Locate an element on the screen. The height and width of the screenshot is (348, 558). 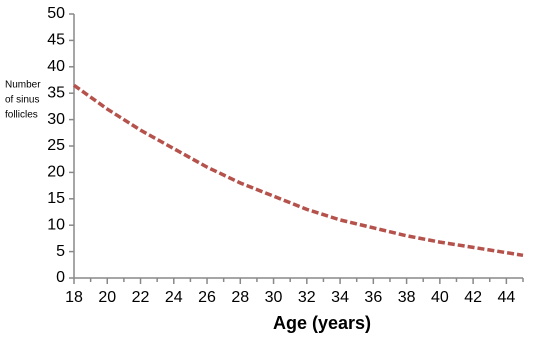
x-tick-label: 32 is located at coordinates (307, 297).